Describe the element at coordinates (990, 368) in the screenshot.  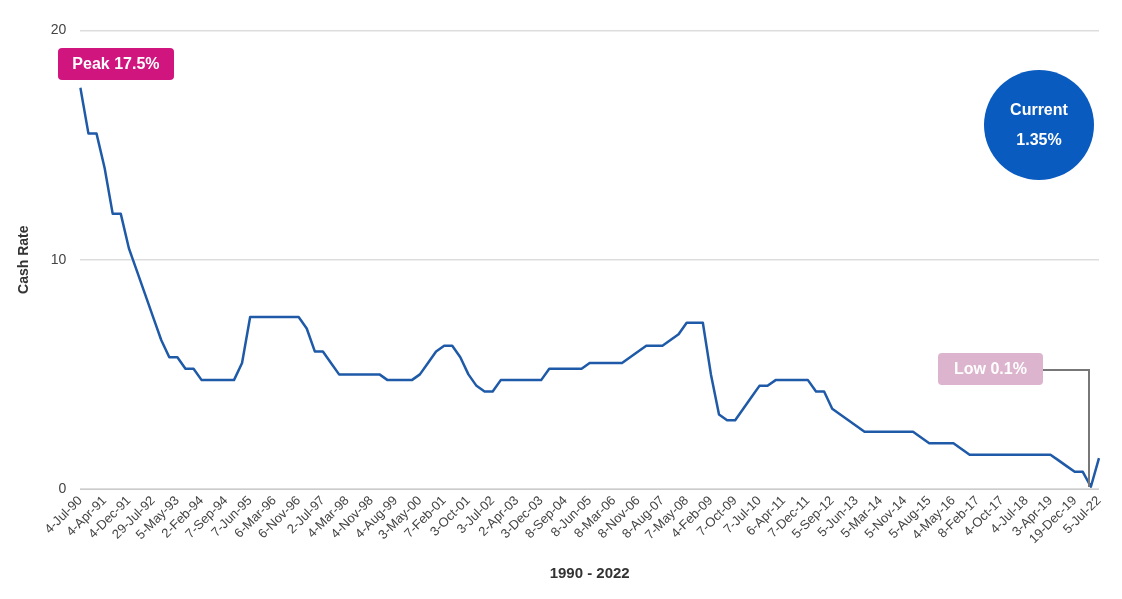
I see `annotation: Low 0.1%` at that location.